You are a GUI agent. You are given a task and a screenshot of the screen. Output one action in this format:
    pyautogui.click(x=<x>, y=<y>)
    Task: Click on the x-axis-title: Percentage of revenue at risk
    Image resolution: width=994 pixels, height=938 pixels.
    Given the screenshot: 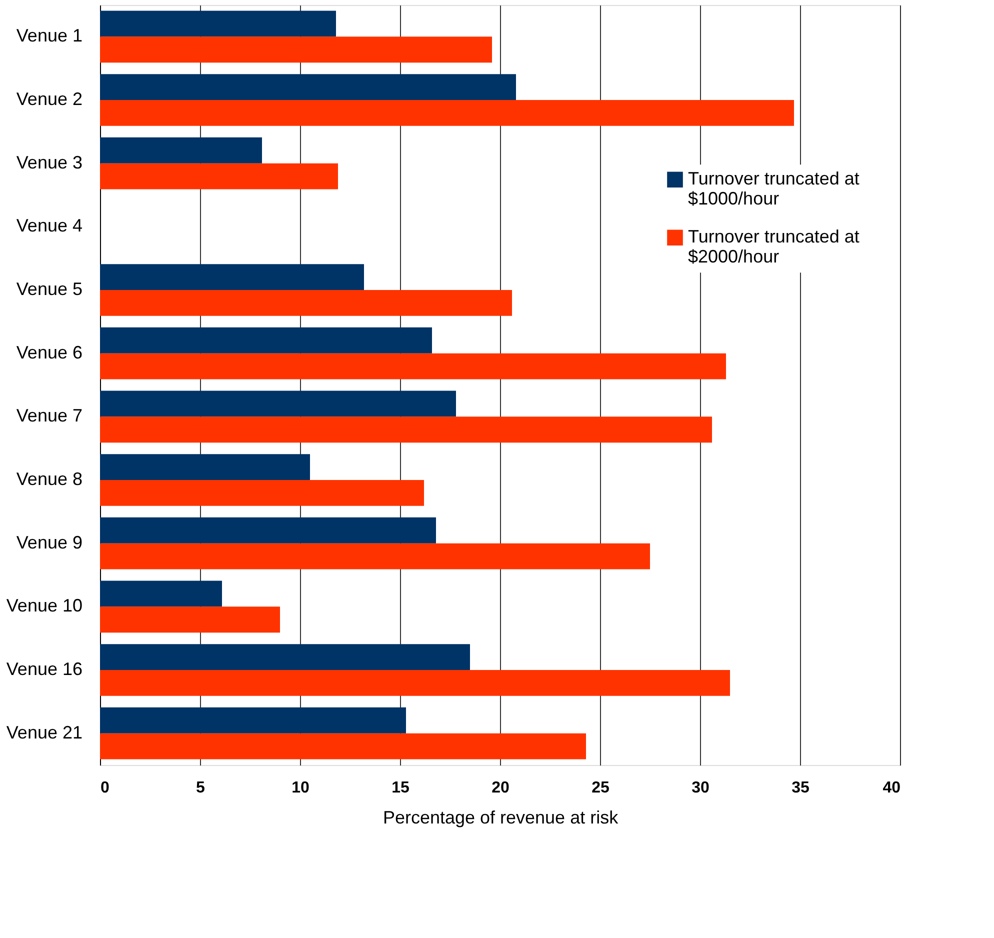 What is the action you would take?
    pyautogui.click(x=501, y=818)
    